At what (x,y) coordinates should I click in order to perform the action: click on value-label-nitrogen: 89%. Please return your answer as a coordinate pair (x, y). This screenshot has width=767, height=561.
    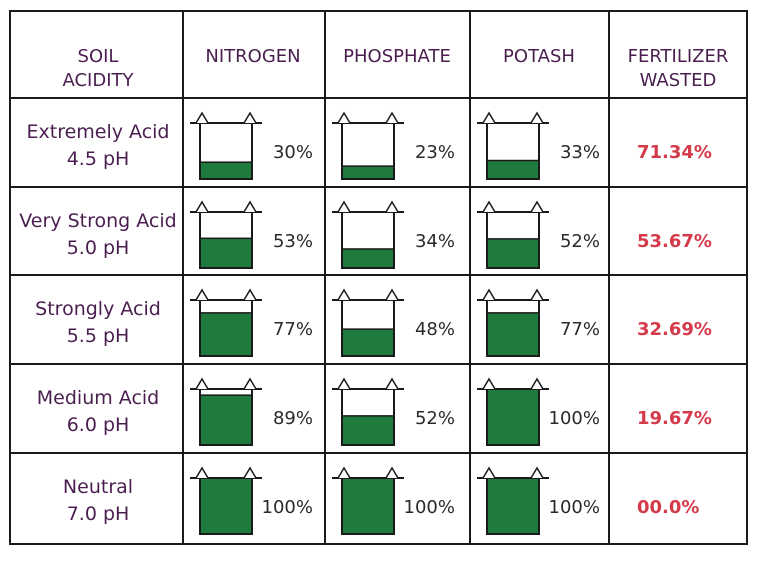
    Looking at the image, I should click on (293, 418).